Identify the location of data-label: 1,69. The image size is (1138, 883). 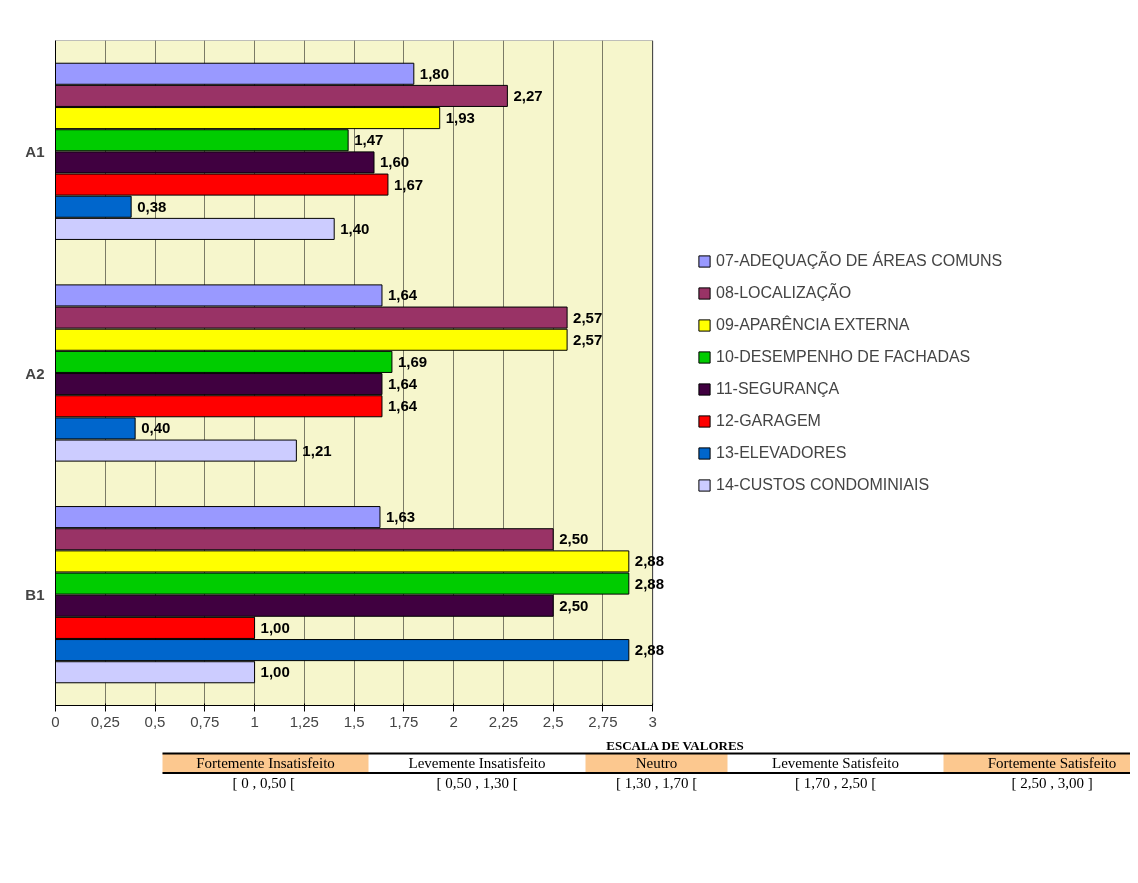
(412, 361).